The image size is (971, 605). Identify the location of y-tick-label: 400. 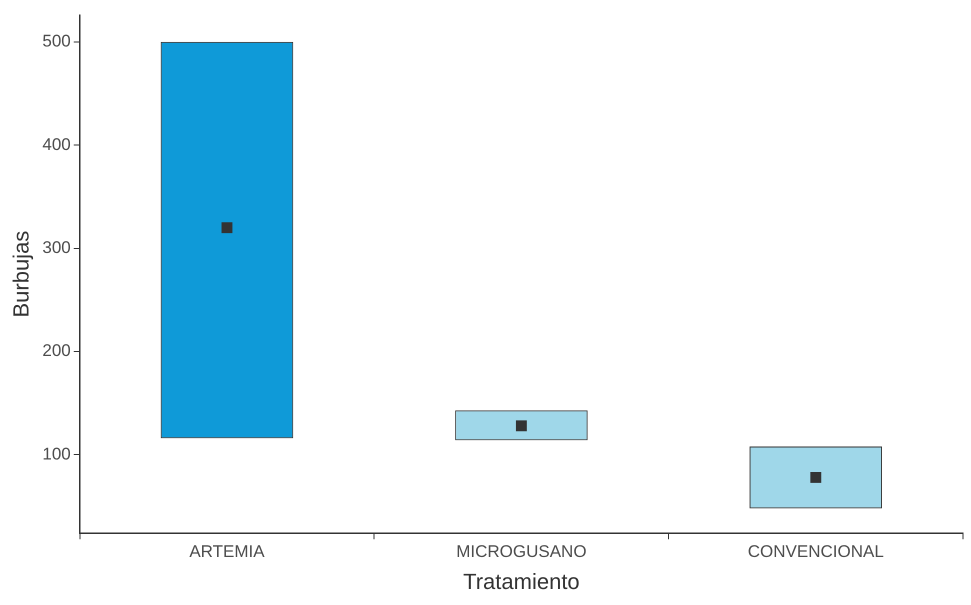
(56, 144).